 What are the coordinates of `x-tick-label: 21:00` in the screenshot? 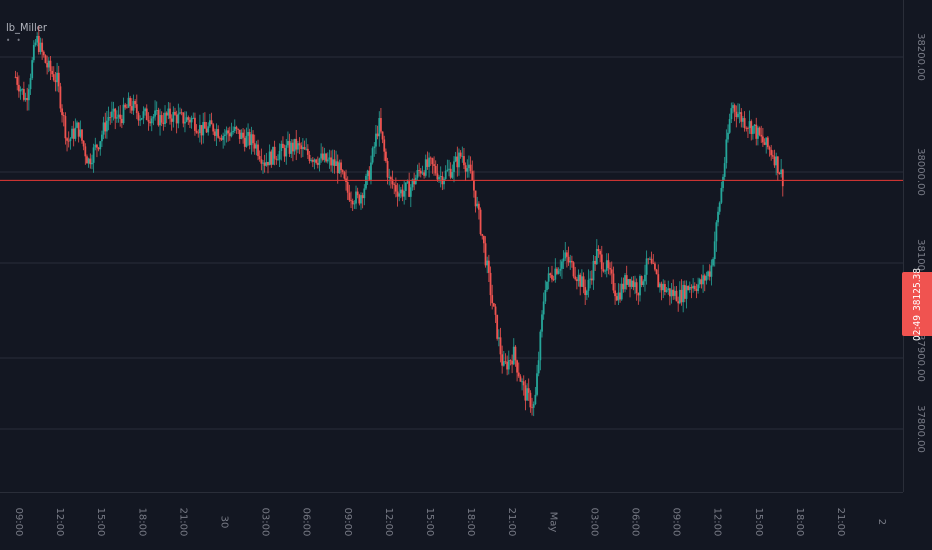 It's located at (182, 522).